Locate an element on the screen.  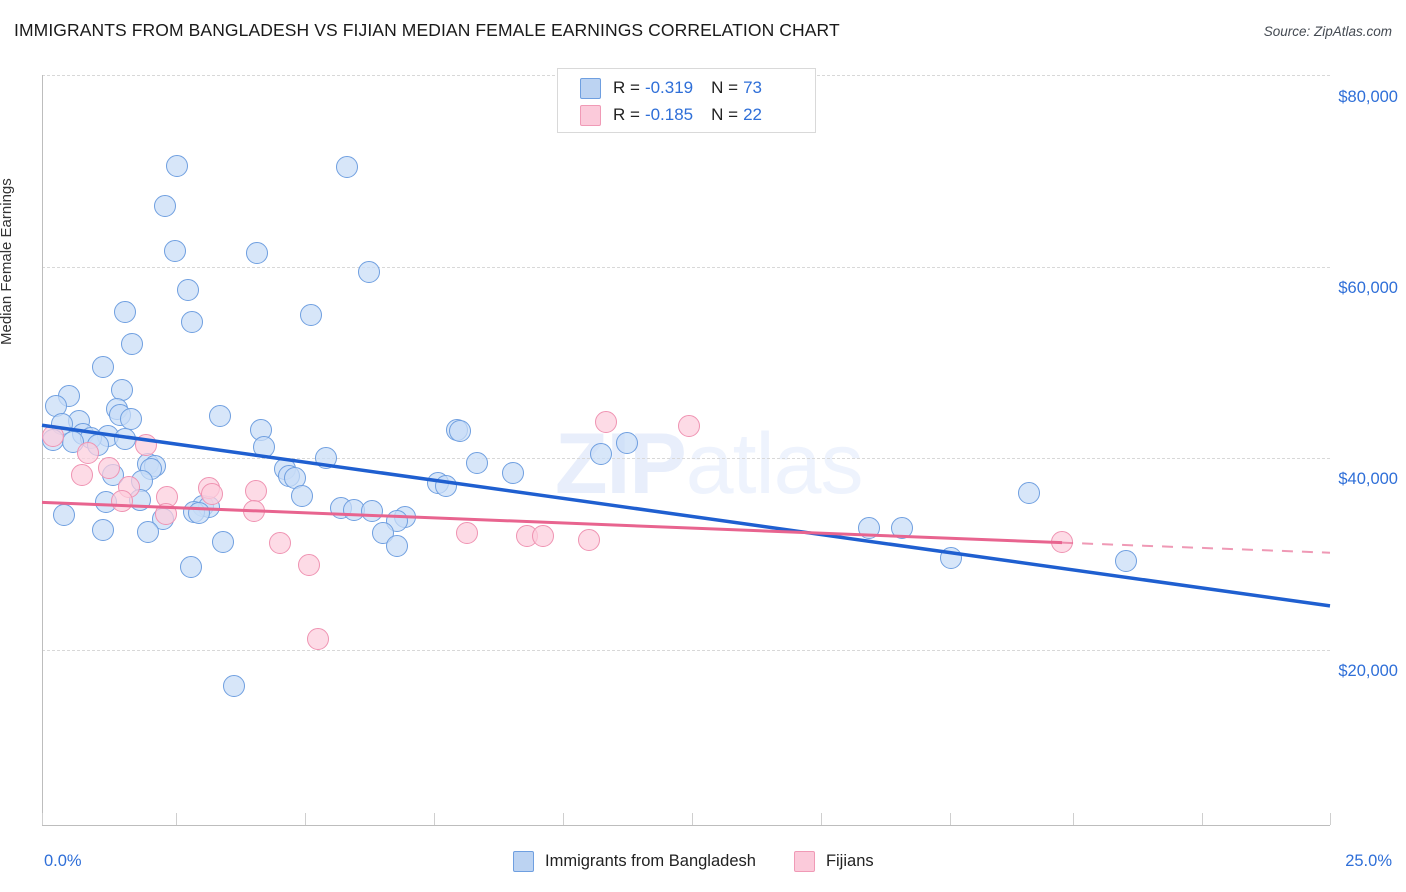
stats-legend-row-bangladesh: R = -0.319 N = 73 is located at coordinates (671, 88).